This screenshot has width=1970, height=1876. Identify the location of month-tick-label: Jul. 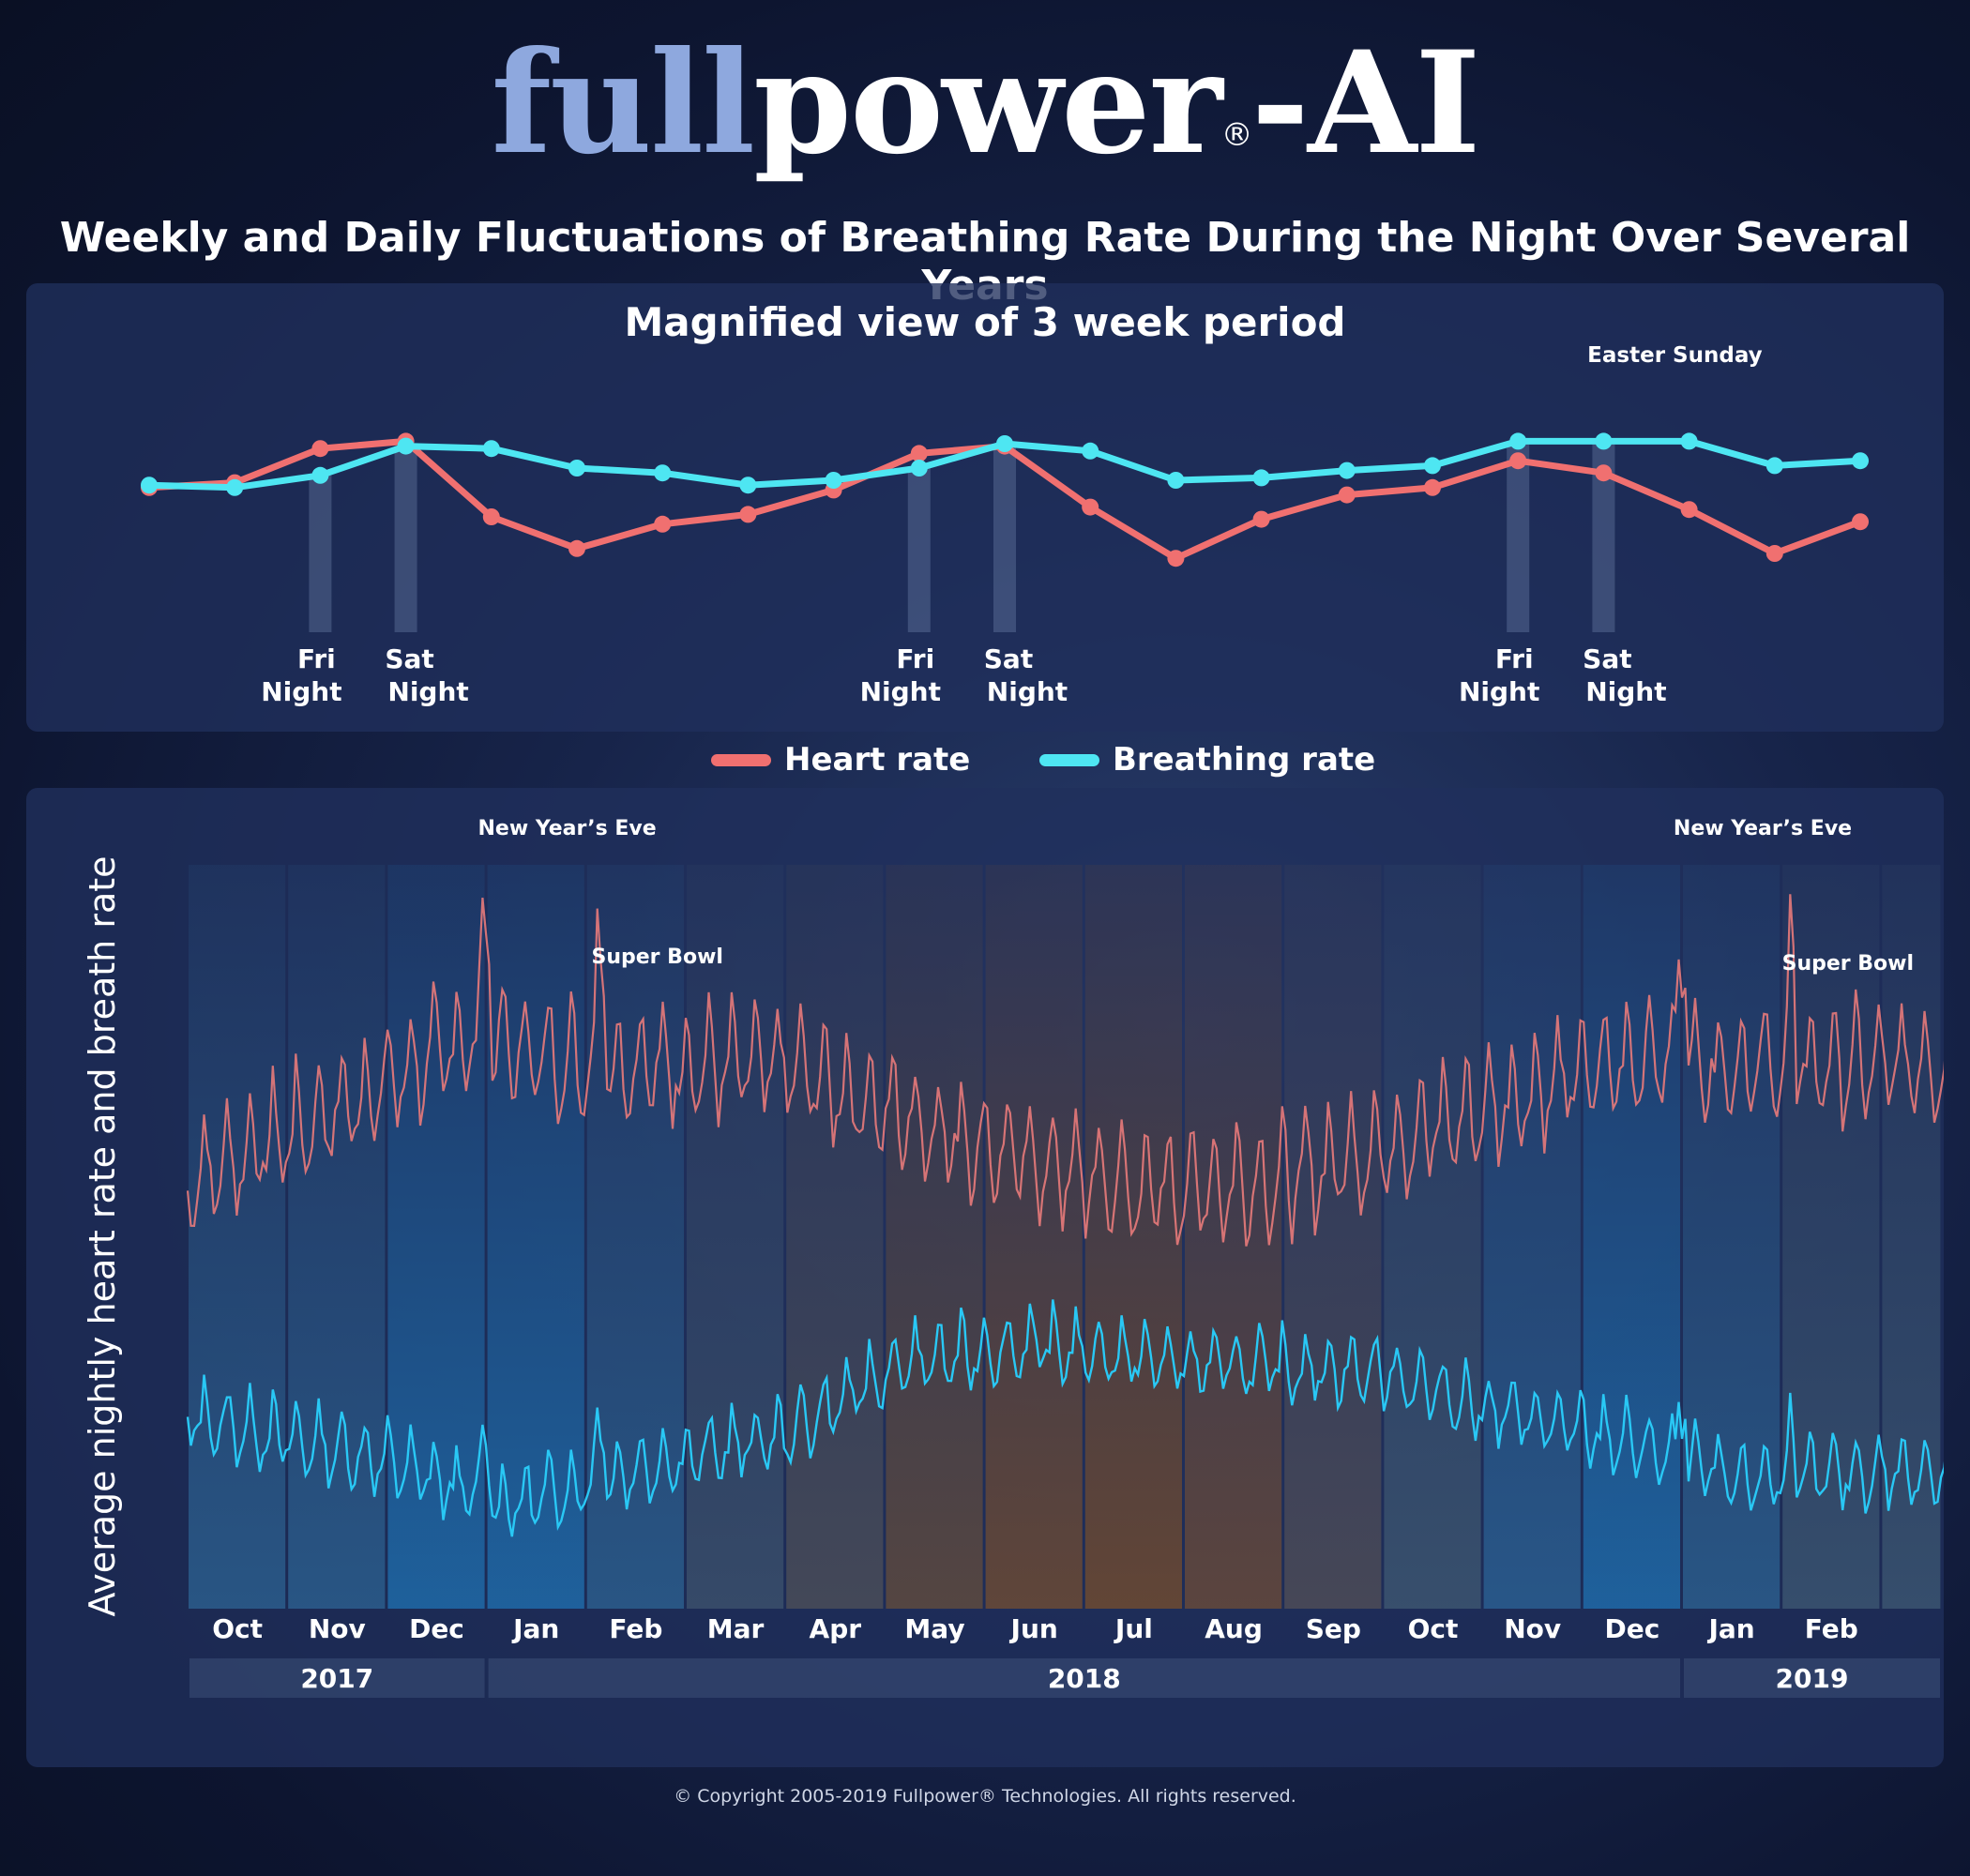
(1133, 1628).